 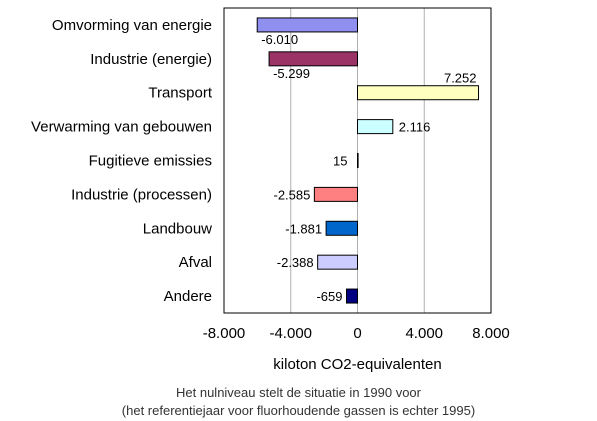 What do you see at coordinates (279, 39) in the screenshot?
I see `value-label: -6.010` at bounding box center [279, 39].